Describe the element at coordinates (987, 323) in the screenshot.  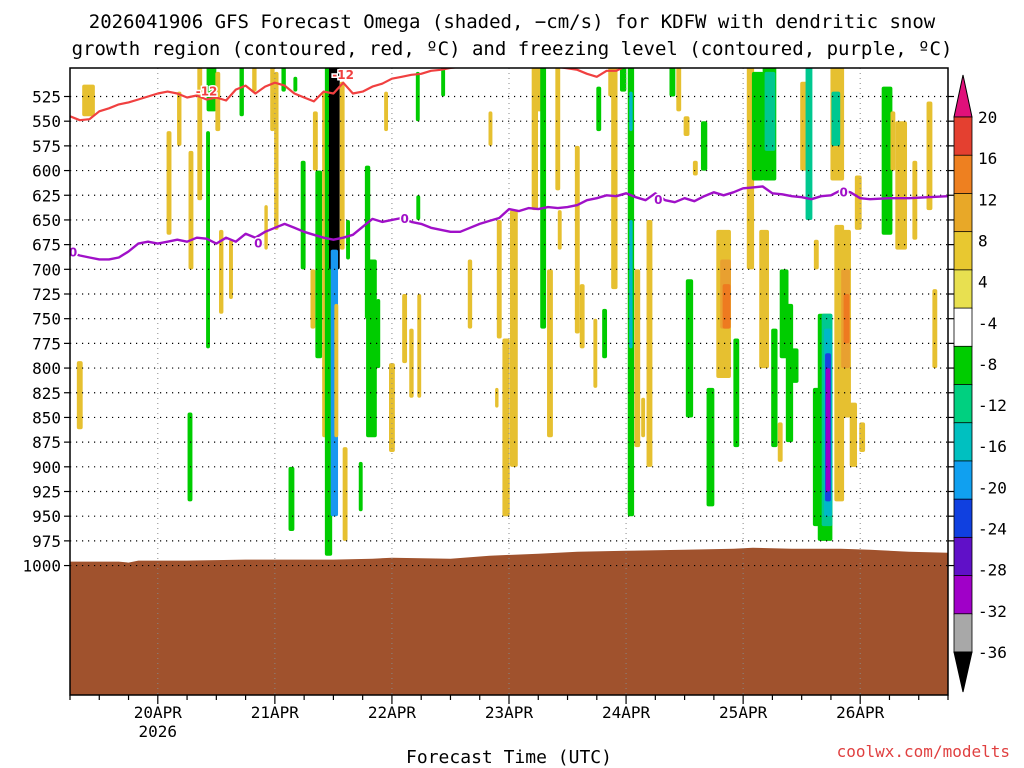
I see `colorbar-label: -4` at that location.